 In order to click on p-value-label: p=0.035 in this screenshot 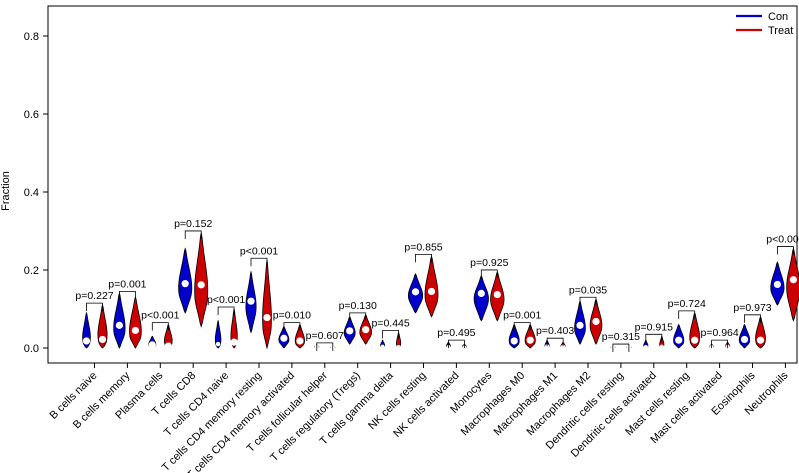, I will do `click(588, 290)`.